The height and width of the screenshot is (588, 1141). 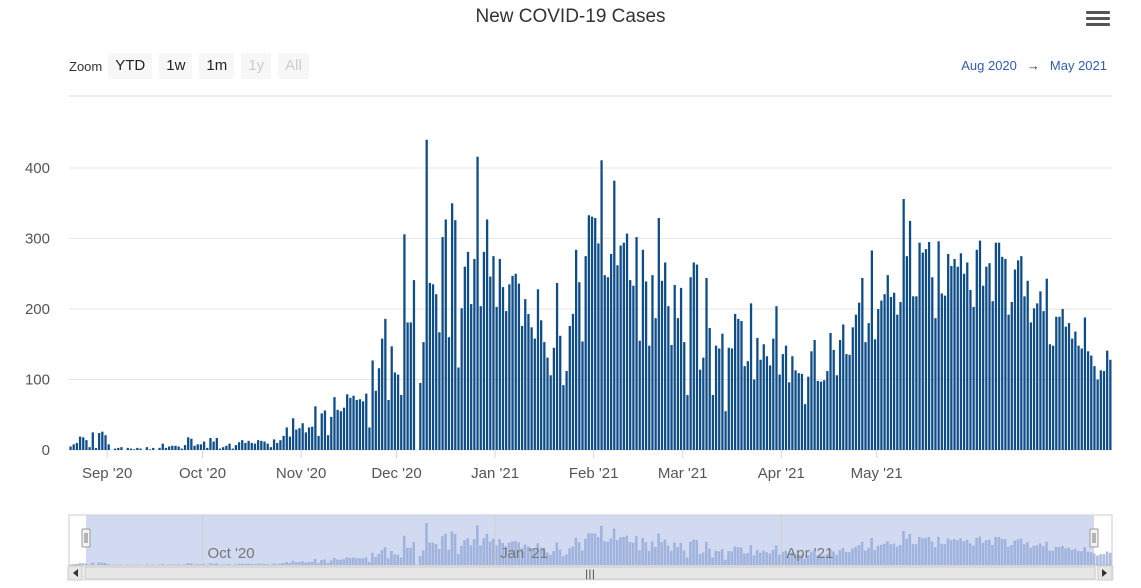 What do you see at coordinates (1094, 538) in the screenshot?
I see `navigator-right-handle` at bounding box center [1094, 538].